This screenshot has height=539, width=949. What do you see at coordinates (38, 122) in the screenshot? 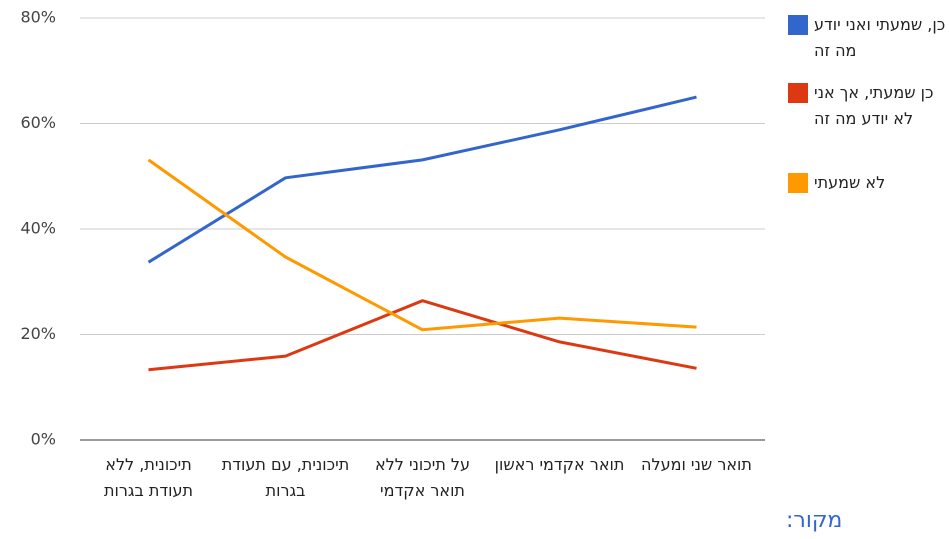
I see `y-tick-label: 60%` at bounding box center [38, 122].